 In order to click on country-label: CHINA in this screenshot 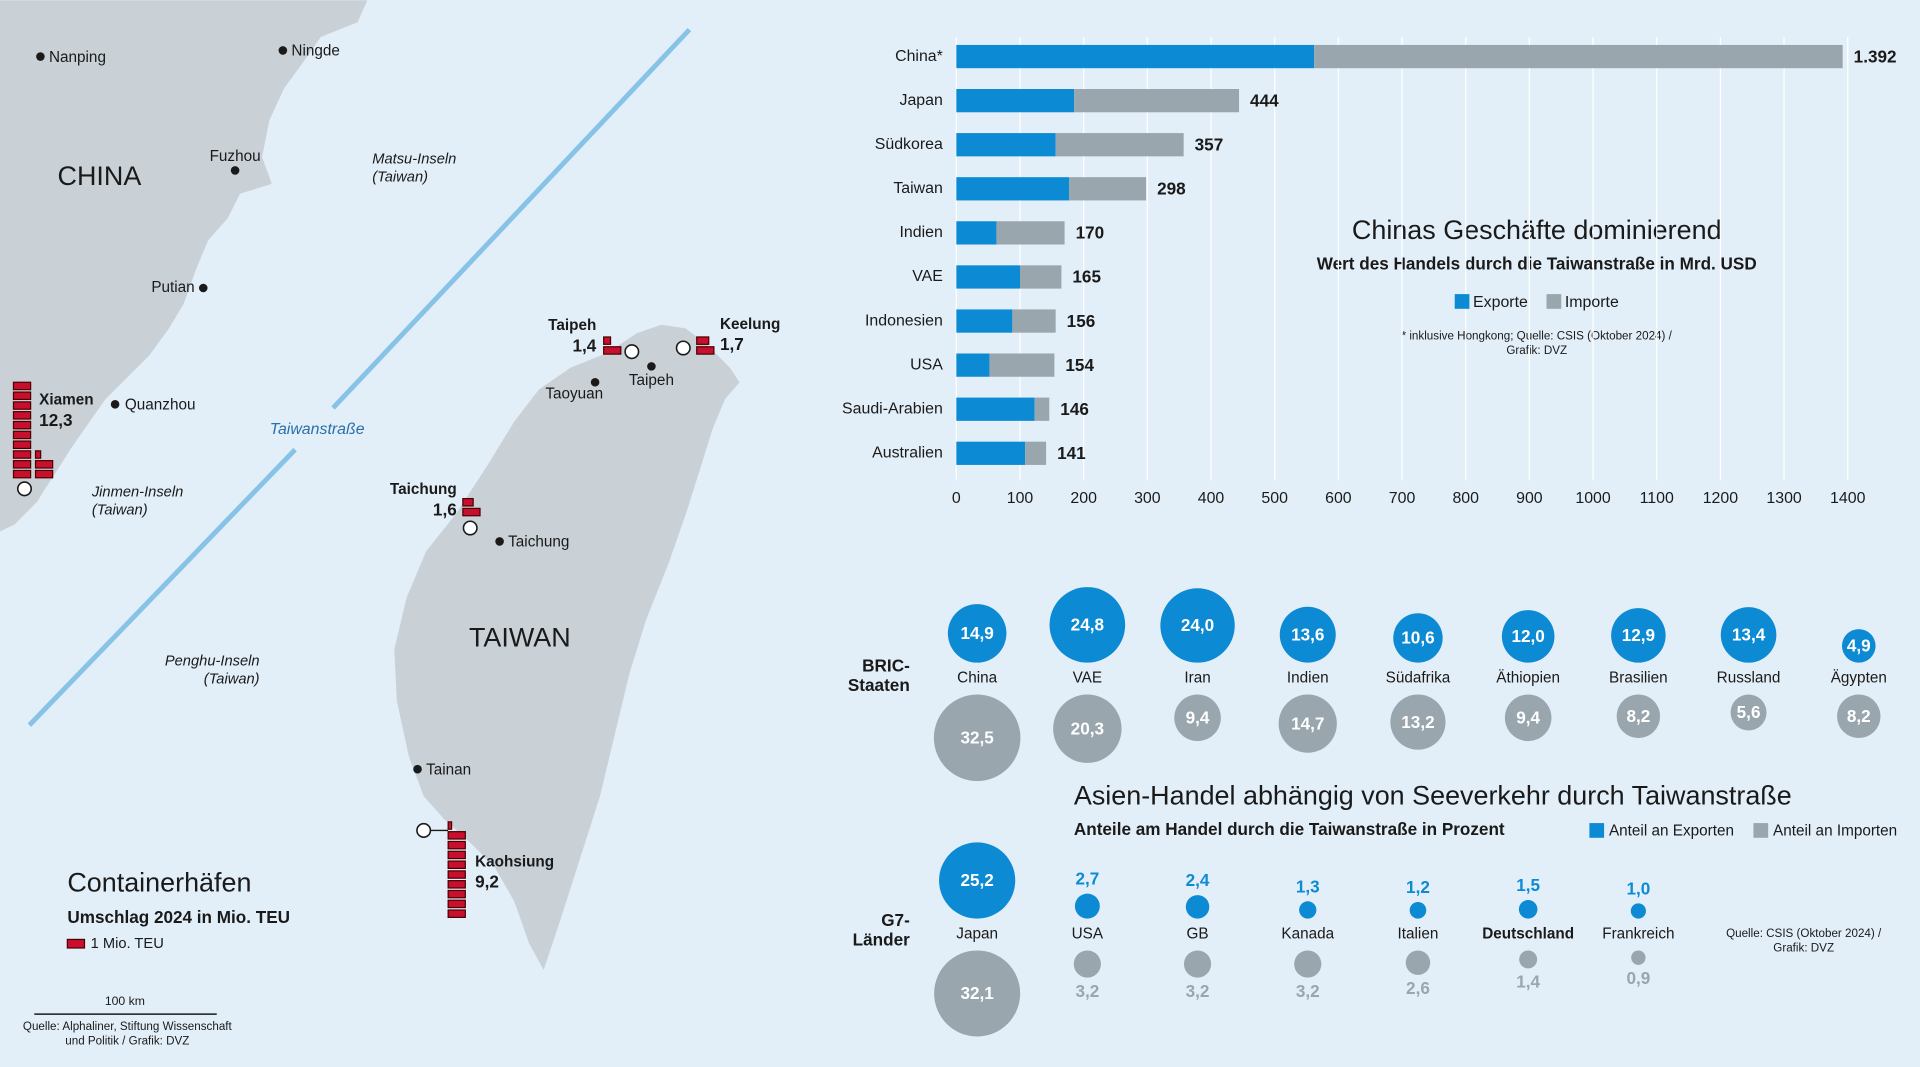, I will do `click(100, 176)`.